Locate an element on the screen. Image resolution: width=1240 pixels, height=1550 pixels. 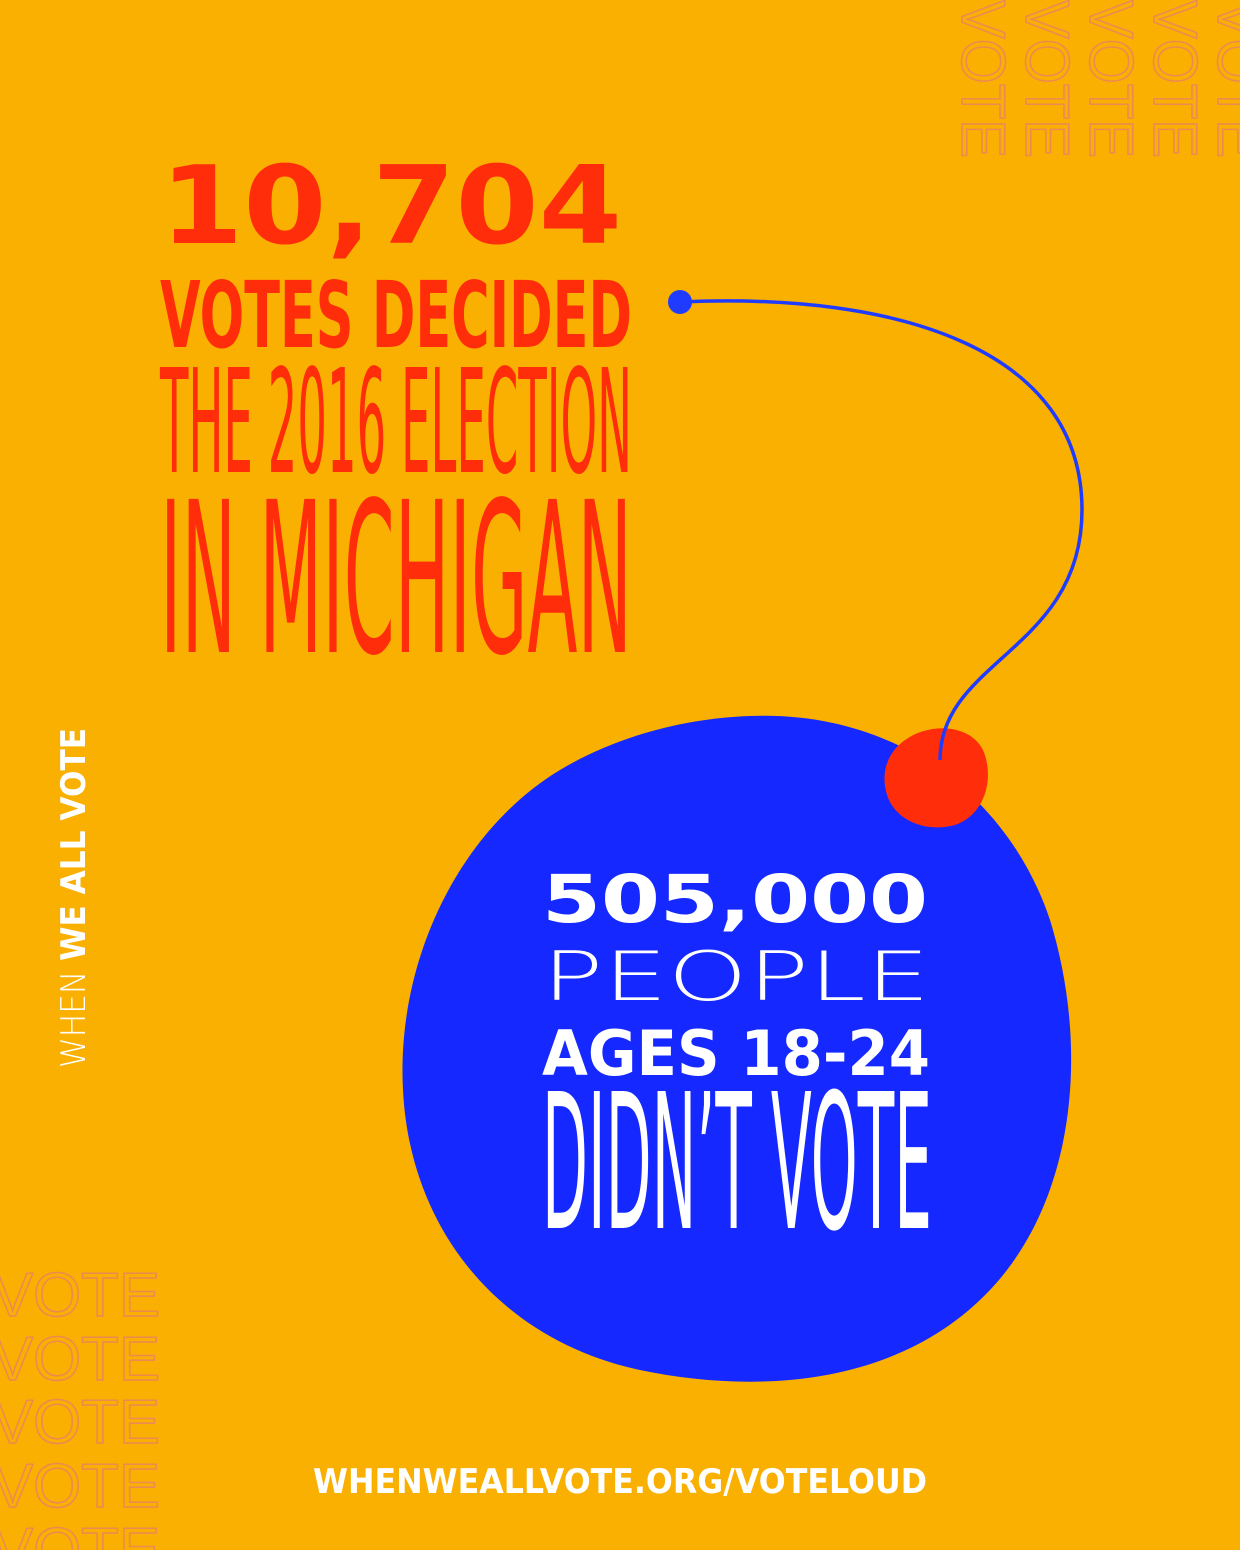
watermark-bottom: VOTE VOTE VOTE VOTE VOTE is located at coordinates (80, 1405).